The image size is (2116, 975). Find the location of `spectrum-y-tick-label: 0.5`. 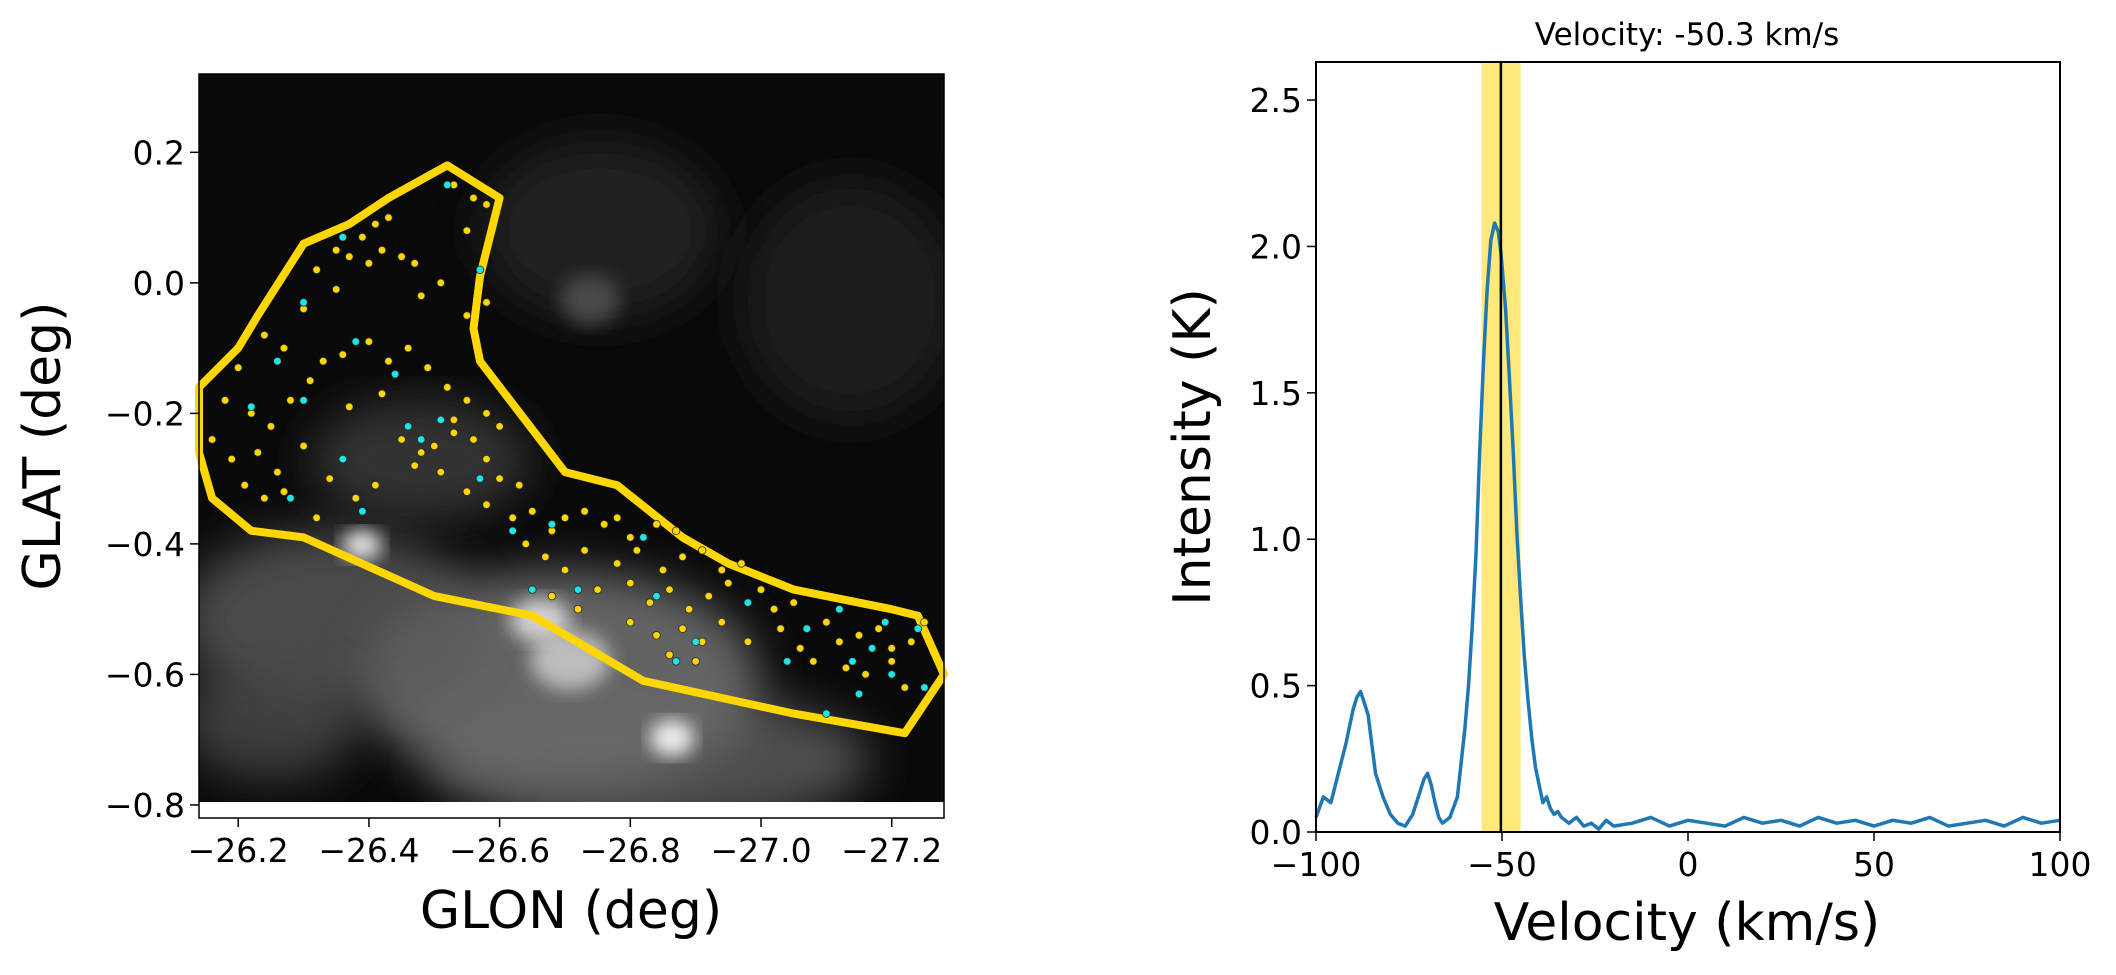

spectrum-y-tick-label: 0.5 is located at coordinates (1276, 686).